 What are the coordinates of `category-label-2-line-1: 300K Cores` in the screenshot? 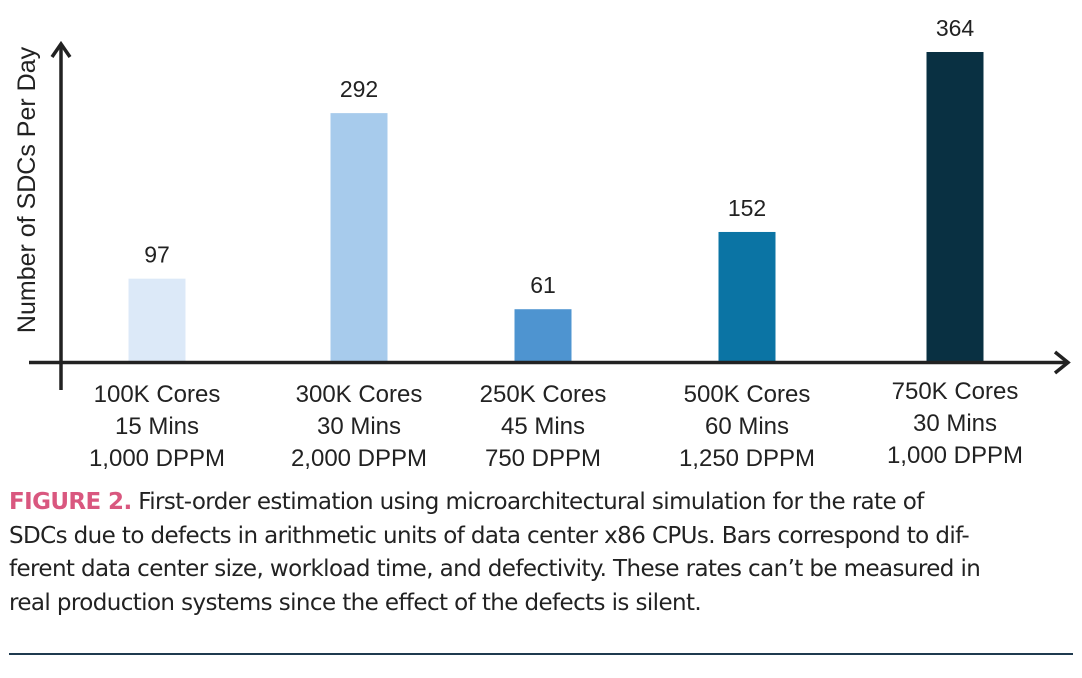 It's located at (359, 394).